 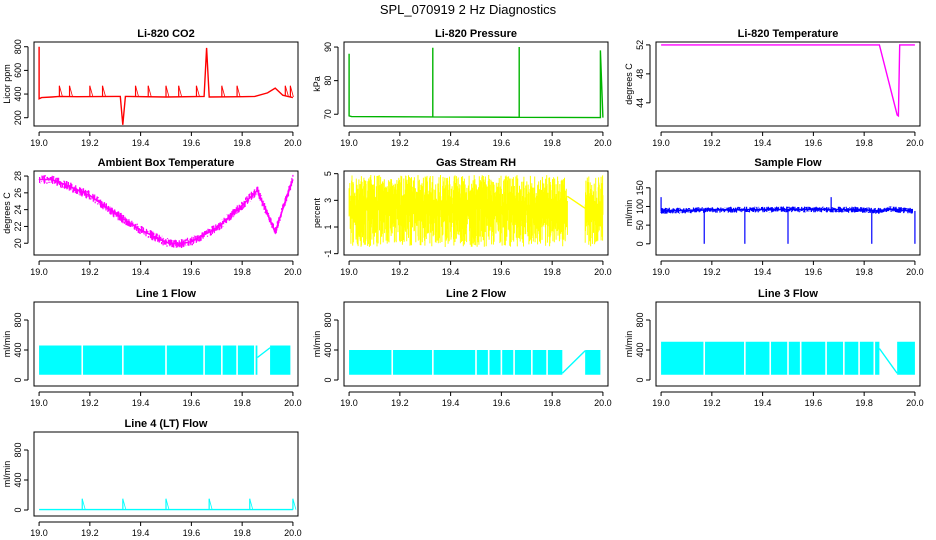 What do you see at coordinates (788, 34) in the screenshot?
I see `panel-title: Li-820 Temperature` at bounding box center [788, 34].